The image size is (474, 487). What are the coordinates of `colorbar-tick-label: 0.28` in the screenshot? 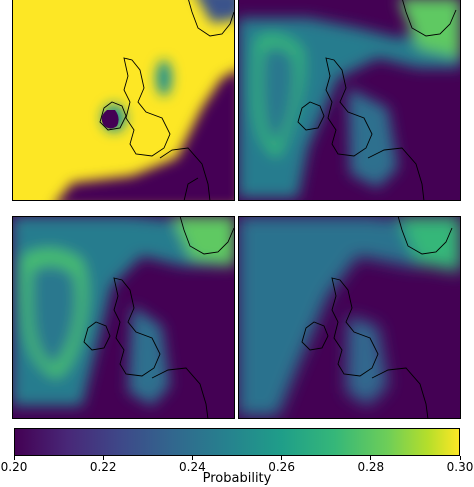 It's located at (371, 467).